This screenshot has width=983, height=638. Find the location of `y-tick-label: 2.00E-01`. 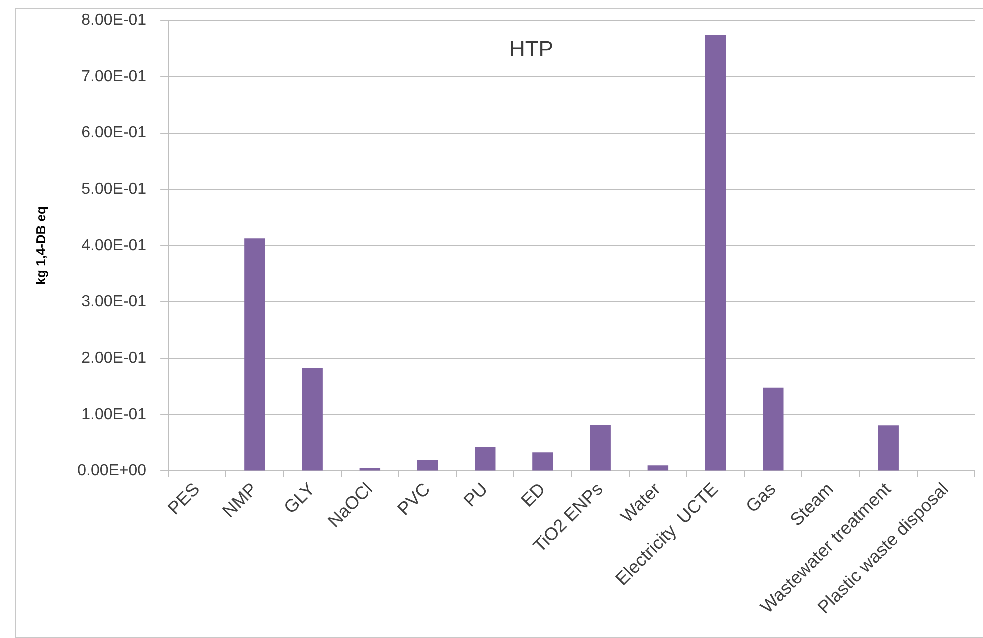

y-tick-label: 2.00E-01 is located at coordinates (114, 358).